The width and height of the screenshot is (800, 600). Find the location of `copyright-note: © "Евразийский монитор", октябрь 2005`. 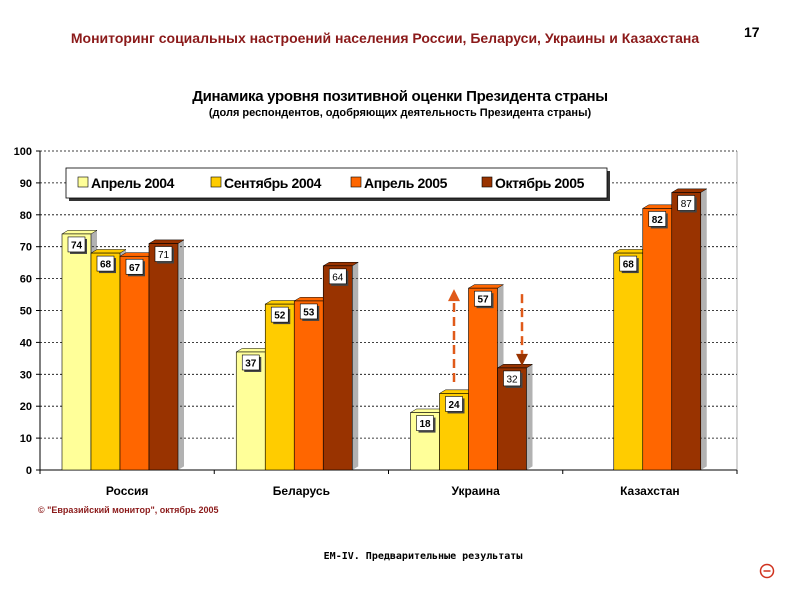

copyright-note: © "Евразийский монитор", октябрь 2005 is located at coordinates (128, 510).